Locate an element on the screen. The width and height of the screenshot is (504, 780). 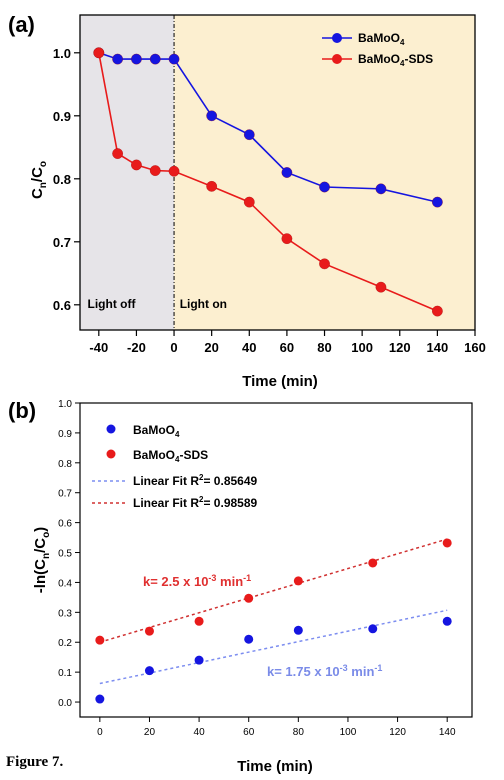
x-tick-label-b: 60 is located at coordinates (249, 732).